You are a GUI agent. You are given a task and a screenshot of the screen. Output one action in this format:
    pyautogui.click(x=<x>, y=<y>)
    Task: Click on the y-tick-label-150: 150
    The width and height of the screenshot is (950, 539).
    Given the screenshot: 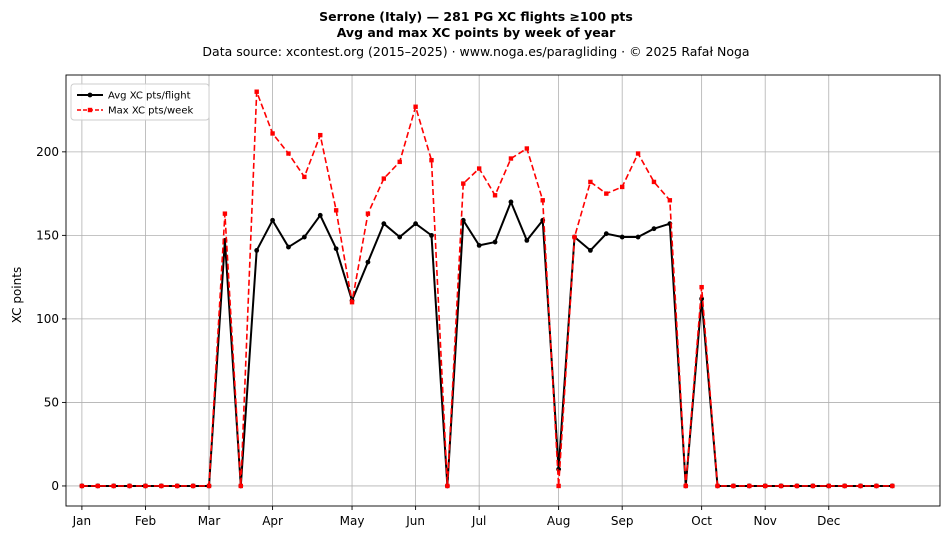 What is the action you would take?
    pyautogui.click(x=47, y=235)
    